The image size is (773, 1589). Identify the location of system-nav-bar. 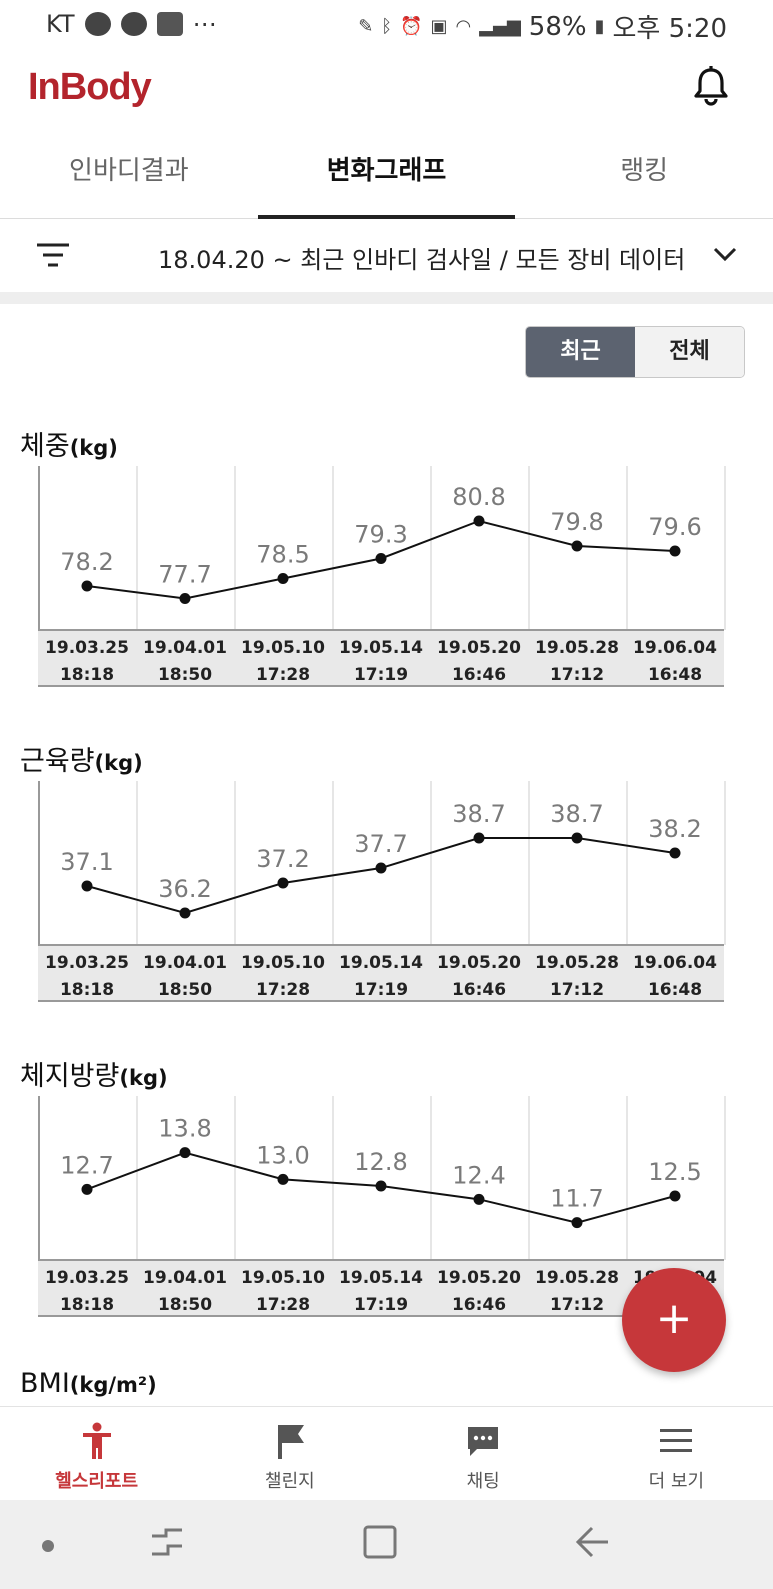
(386, 1544).